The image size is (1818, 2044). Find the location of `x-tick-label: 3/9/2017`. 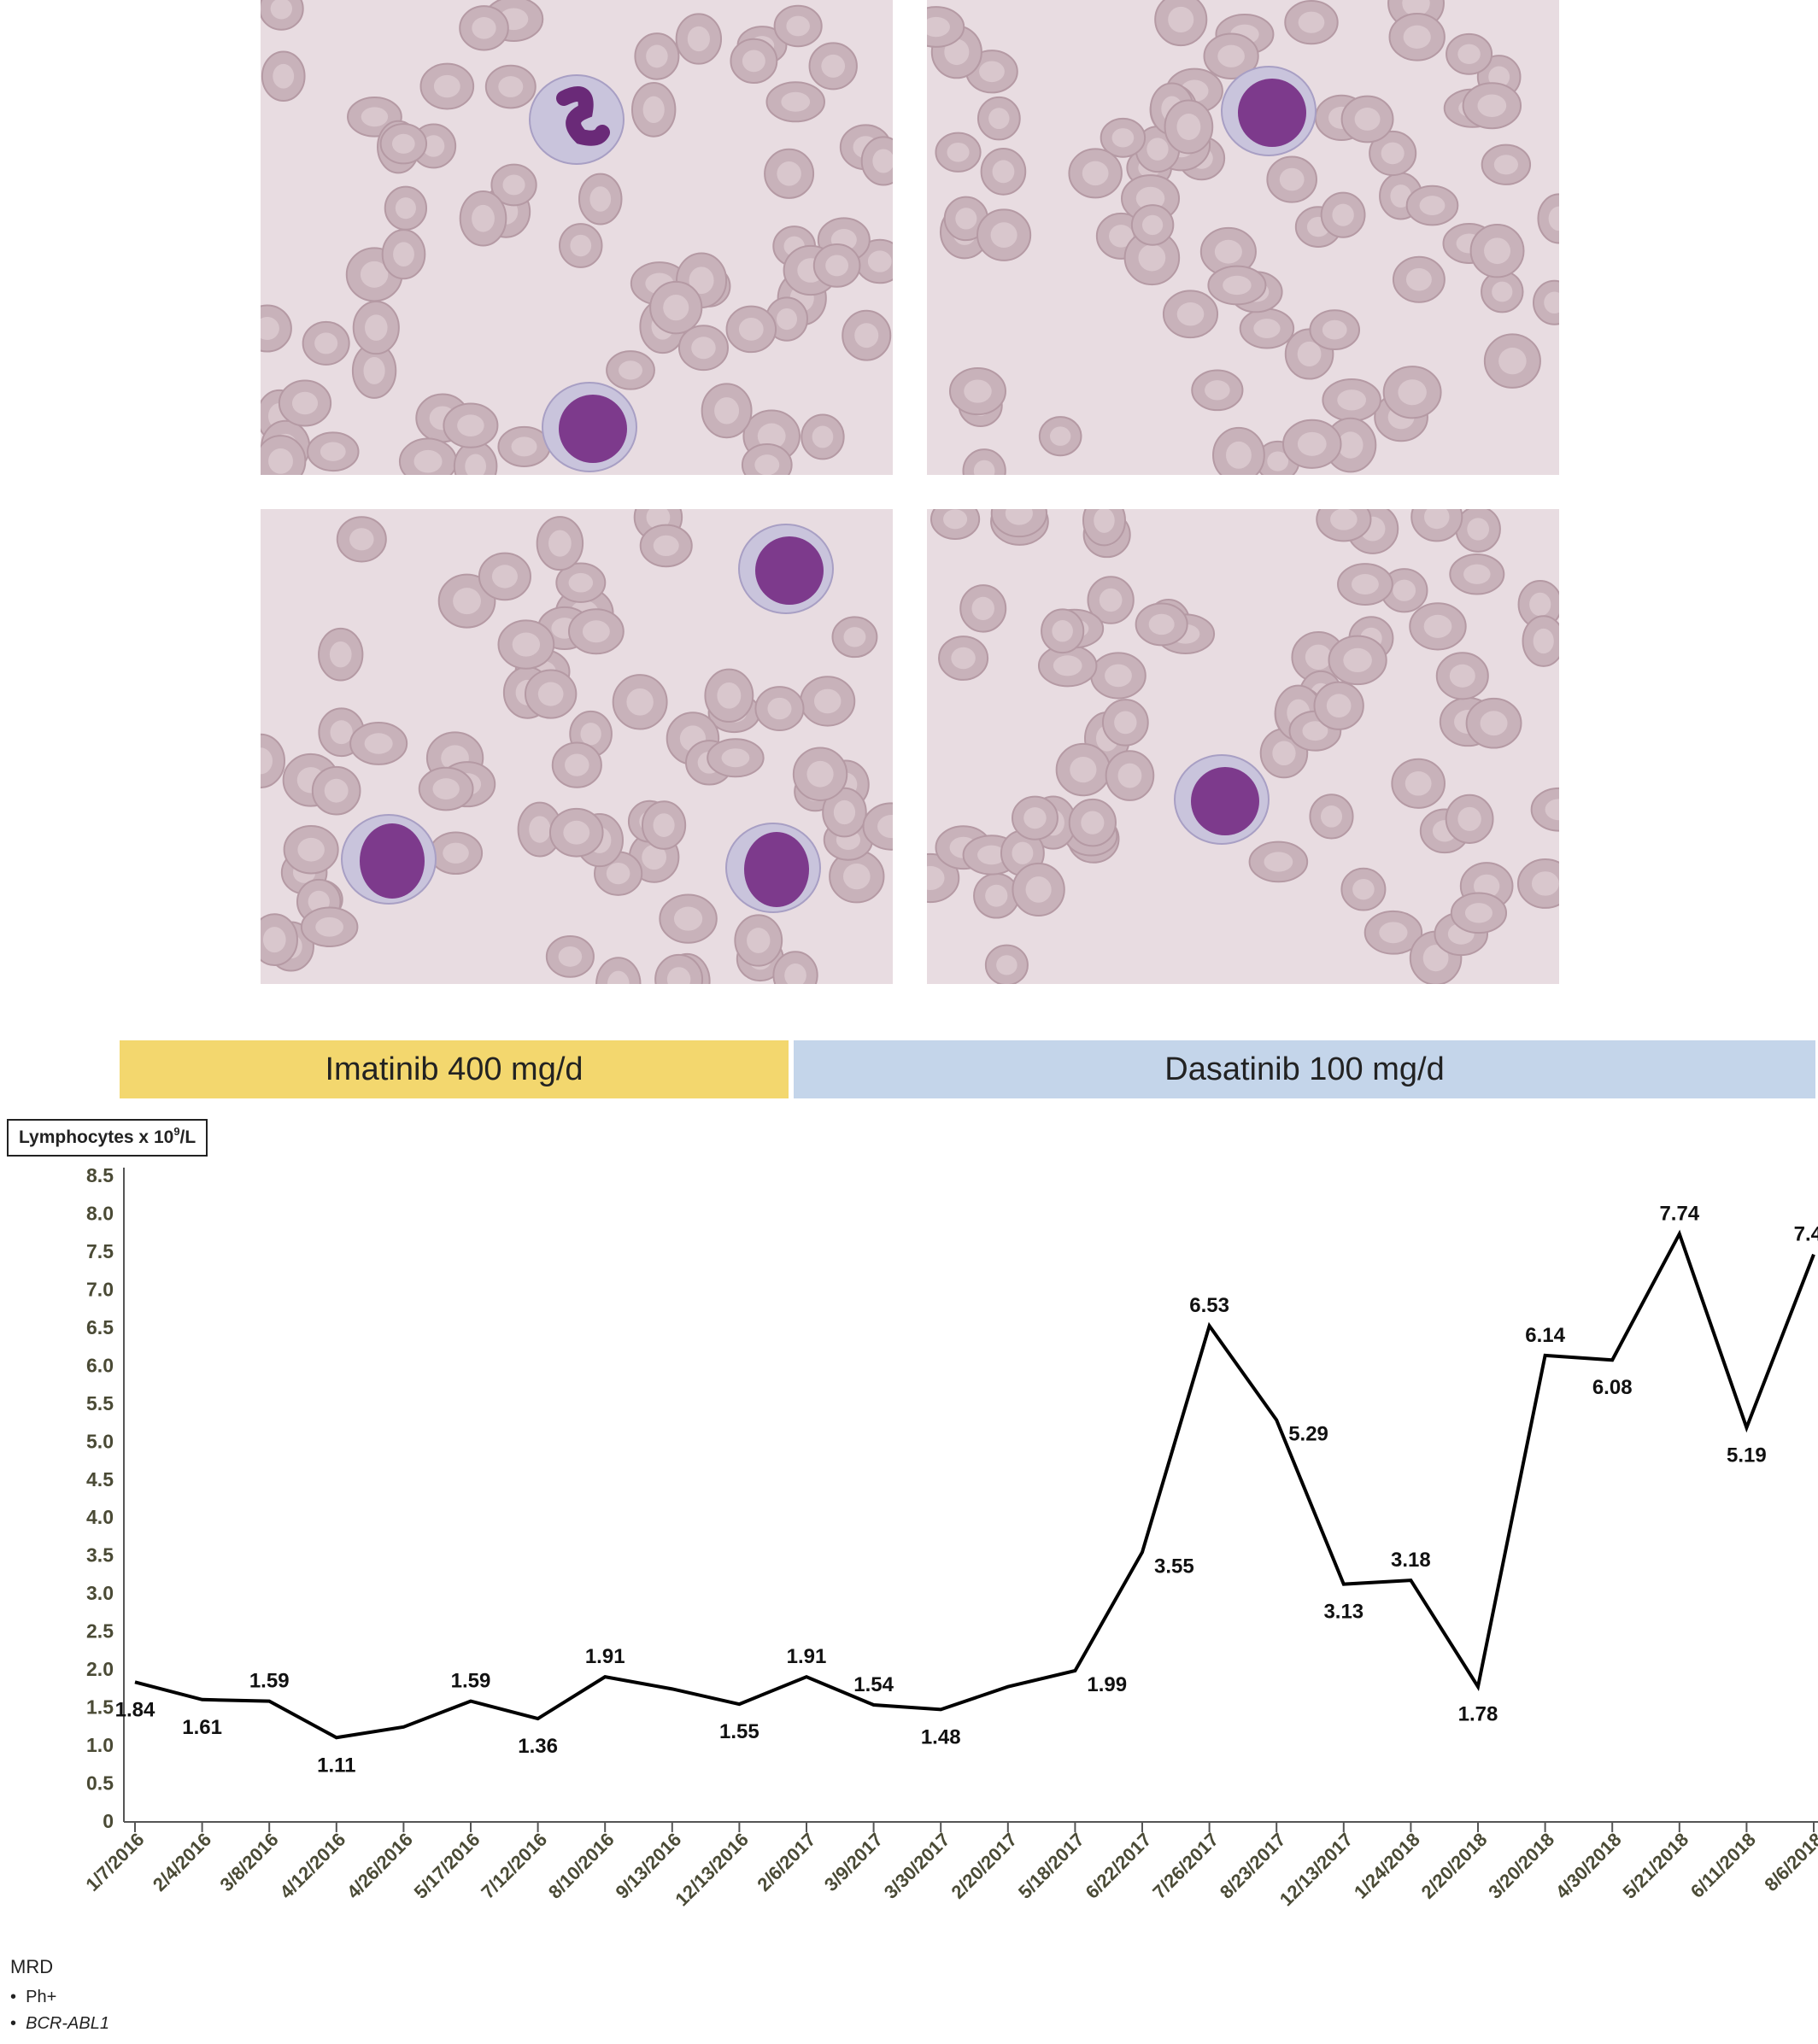

x-tick-label: 3/9/2017 is located at coordinates (854, 1862).